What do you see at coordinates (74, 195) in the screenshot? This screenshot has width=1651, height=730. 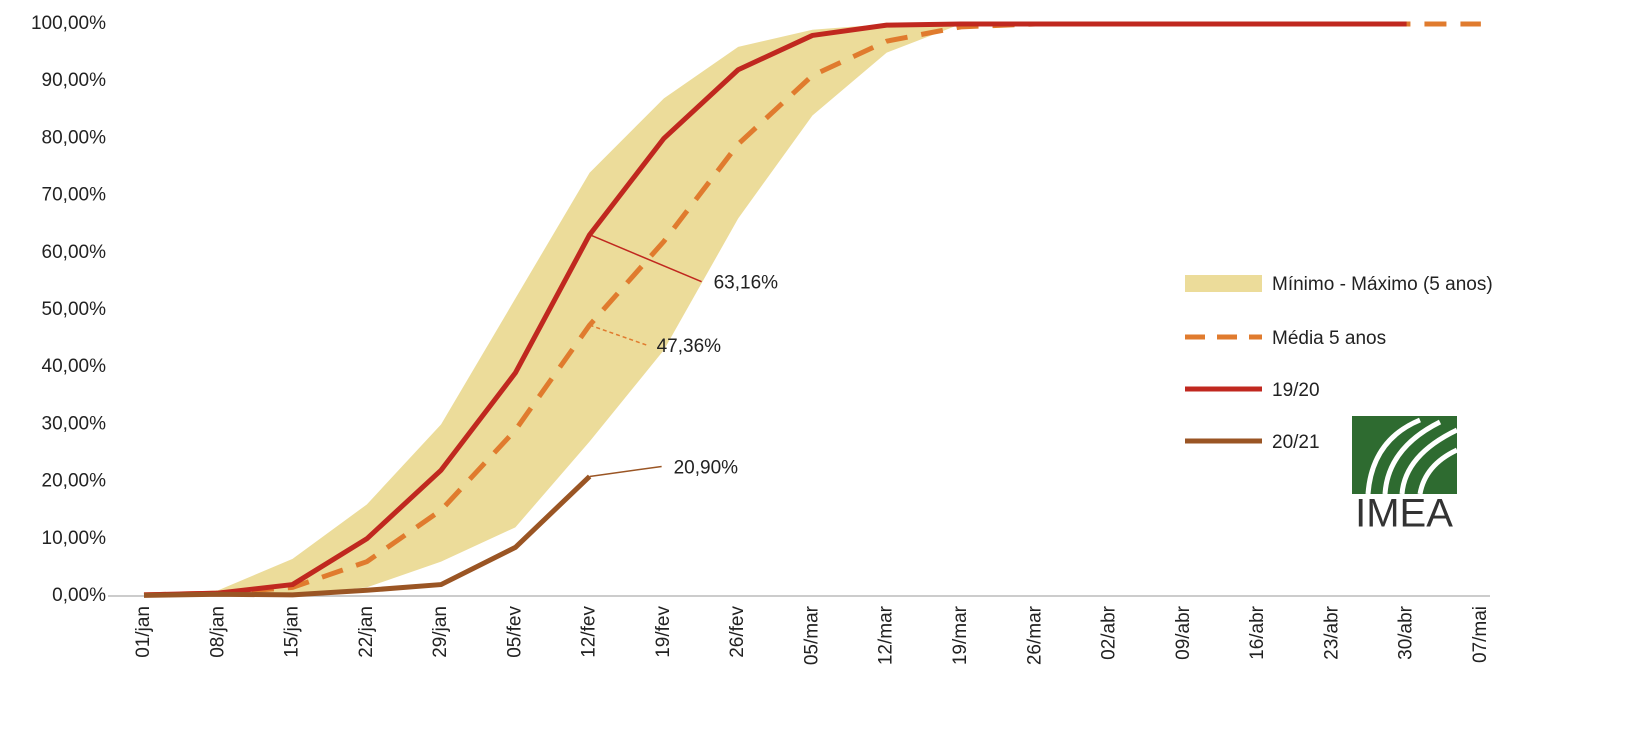 I see `y-tick-label: 70,00%` at bounding box center [74, 195].